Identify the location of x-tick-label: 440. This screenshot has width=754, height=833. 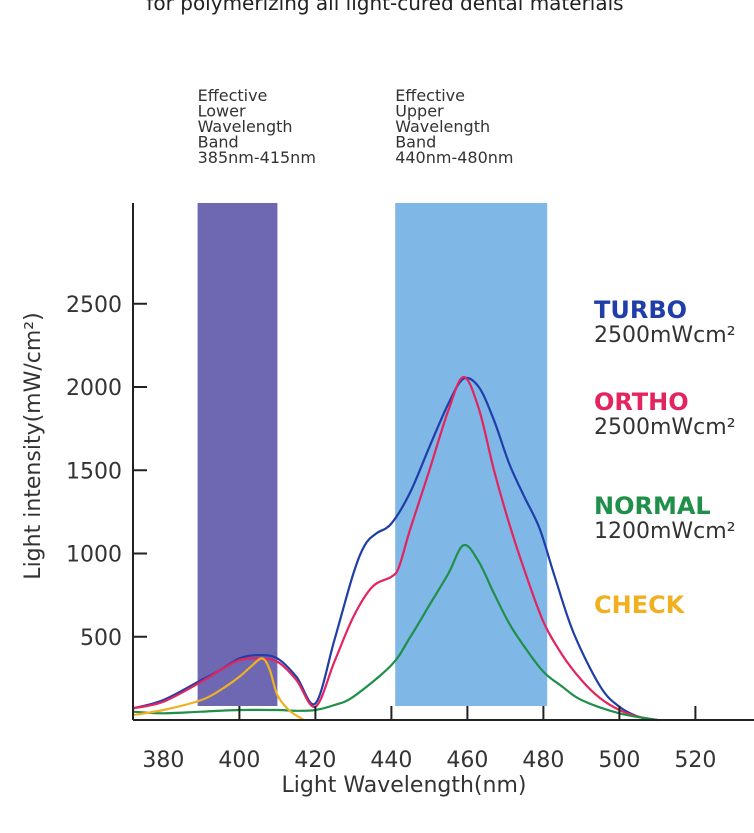
(391, 760).